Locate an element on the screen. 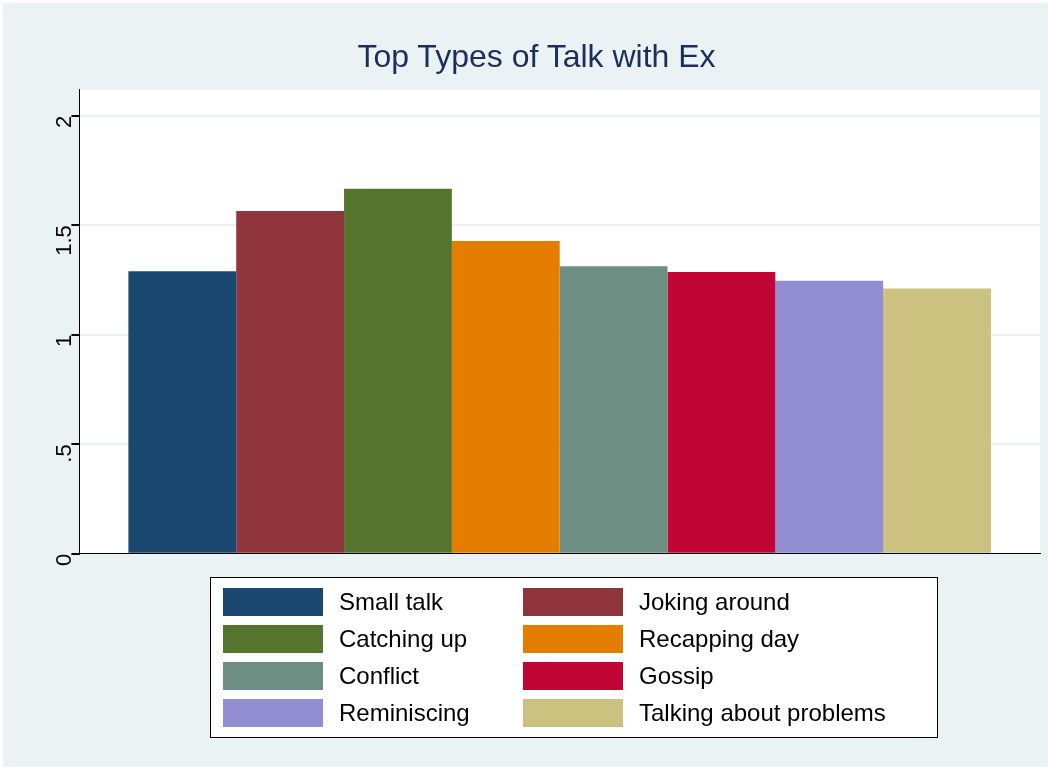 Image resolution: width=1051 pixels, height=770 pixels. legend-label: Conflict is located at coordinates (379, 676).